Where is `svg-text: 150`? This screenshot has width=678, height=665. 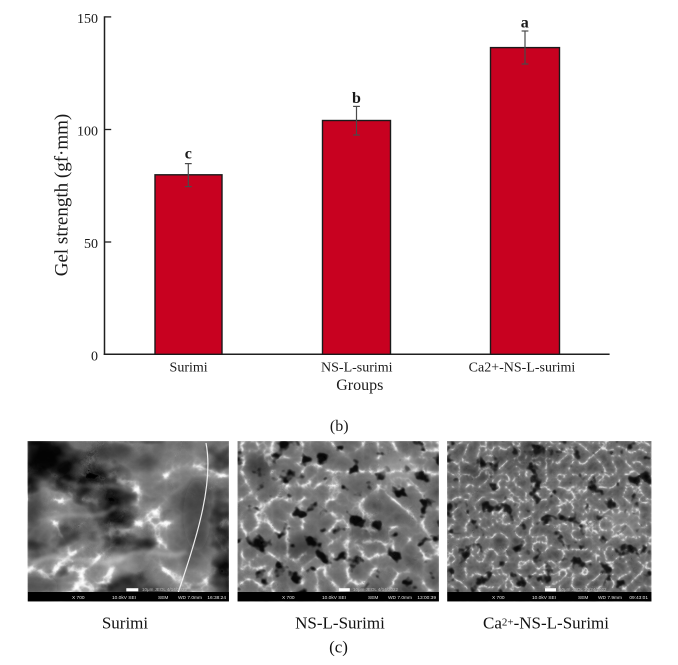 svg-text: 150 is located at coordinates (87, 19).